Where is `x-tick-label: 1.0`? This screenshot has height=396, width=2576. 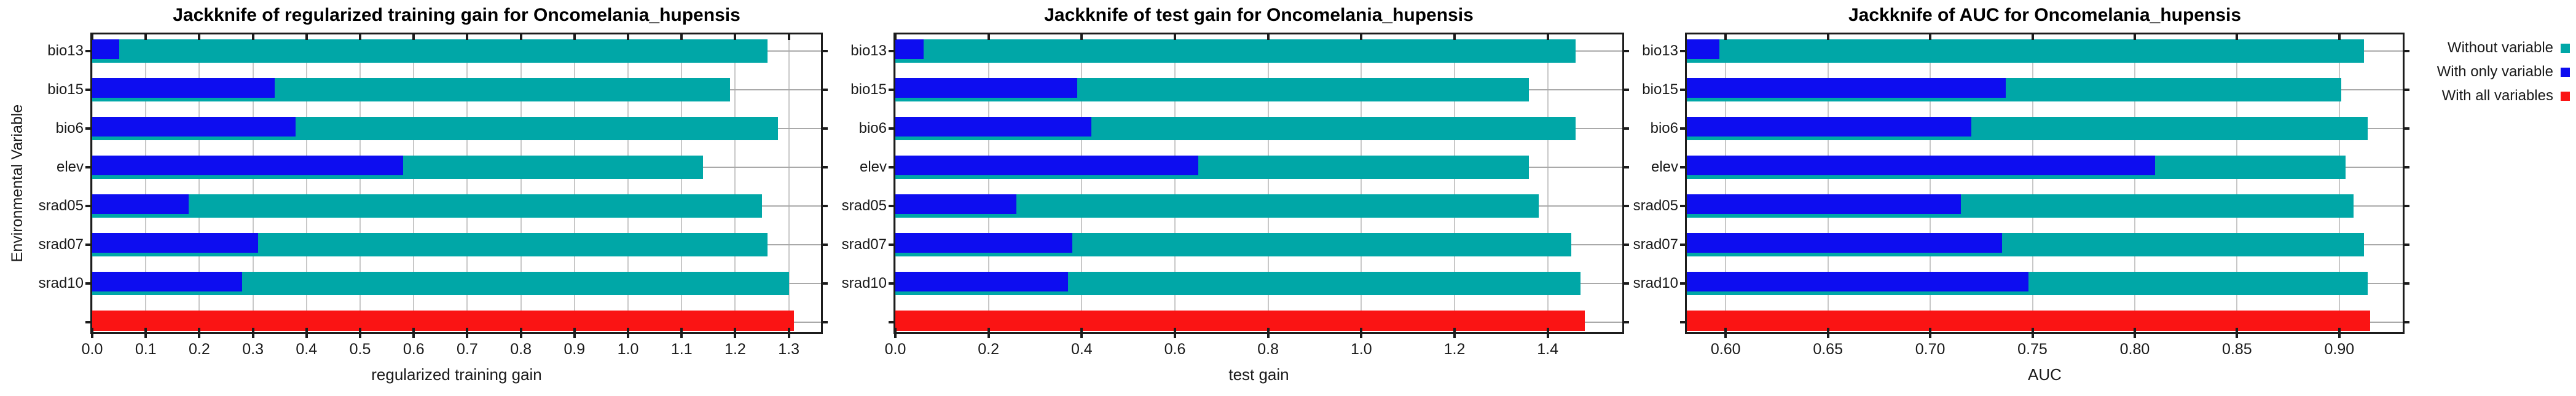 x-tick-label: 1.0 is located at coordinates (1361, 349).